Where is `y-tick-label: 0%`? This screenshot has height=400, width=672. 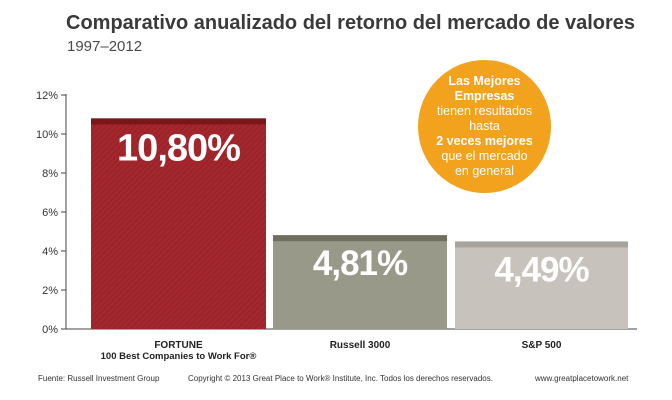 y-tick-label: 0% is located at coordinates (50, 330).